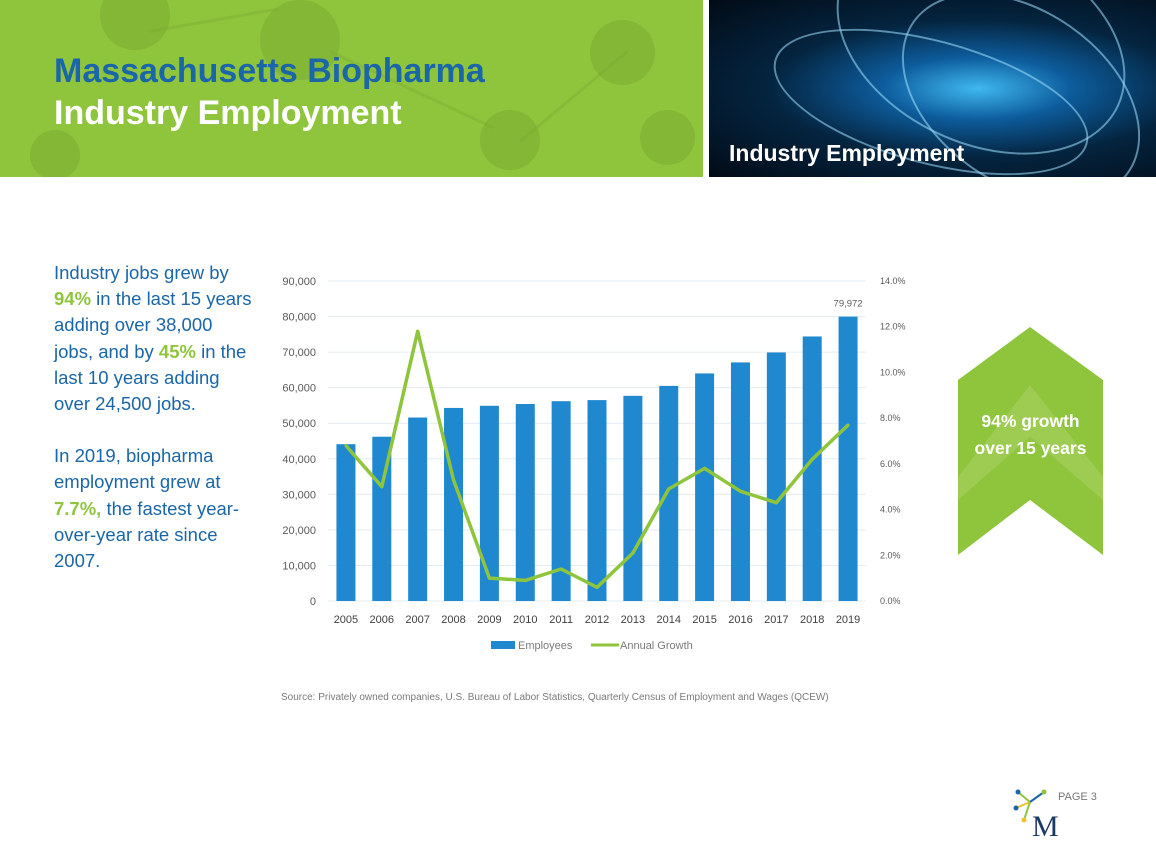 The height and width of the screenshot is (857, 1156). What do you see at coordinates (890, 555) in the screenshot?
I see `y2-tick-label: 2.0%` at bounding box center [890, 555].